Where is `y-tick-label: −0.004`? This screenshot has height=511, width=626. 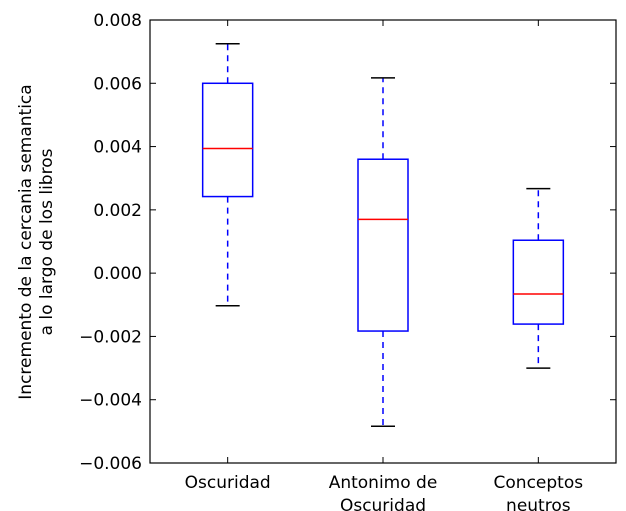
y-tick-label: −0.004 is located at coordinates (110, 401).